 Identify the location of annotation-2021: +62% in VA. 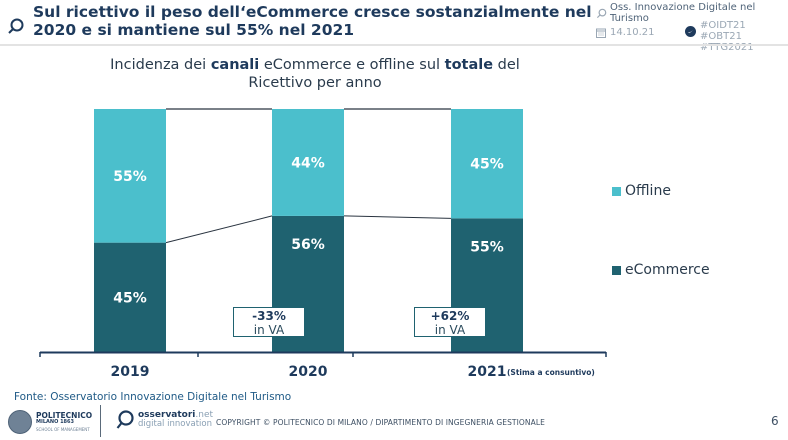
(450, 322).